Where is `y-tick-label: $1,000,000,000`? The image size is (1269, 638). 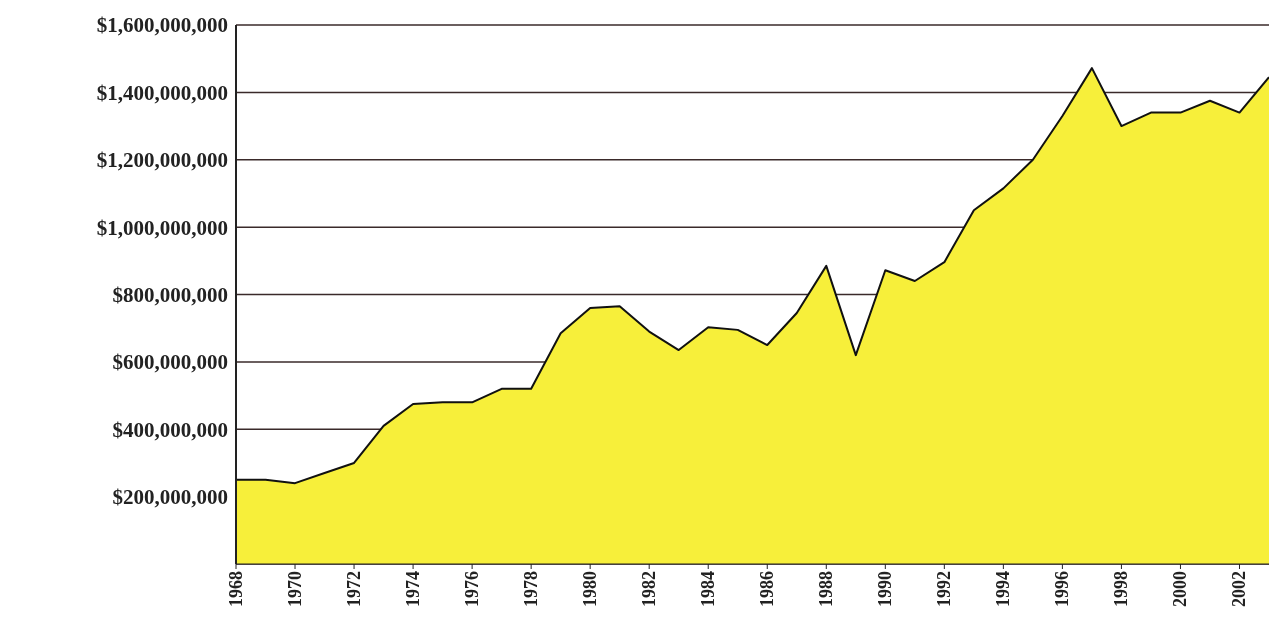
y-tick-label: $1,000,000,000 is located at coordinates (162, 227).